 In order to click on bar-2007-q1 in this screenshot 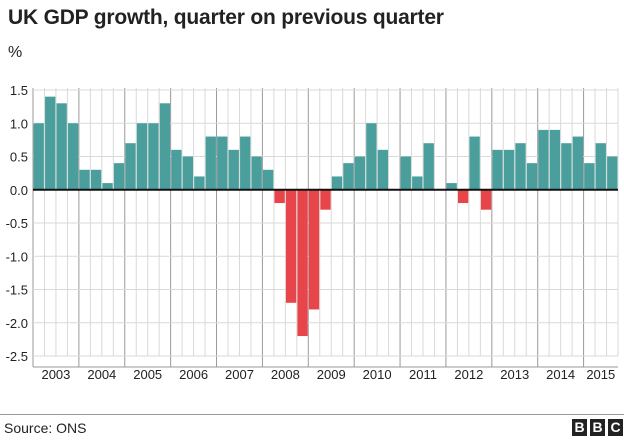, I will do `click(222, 163)`.